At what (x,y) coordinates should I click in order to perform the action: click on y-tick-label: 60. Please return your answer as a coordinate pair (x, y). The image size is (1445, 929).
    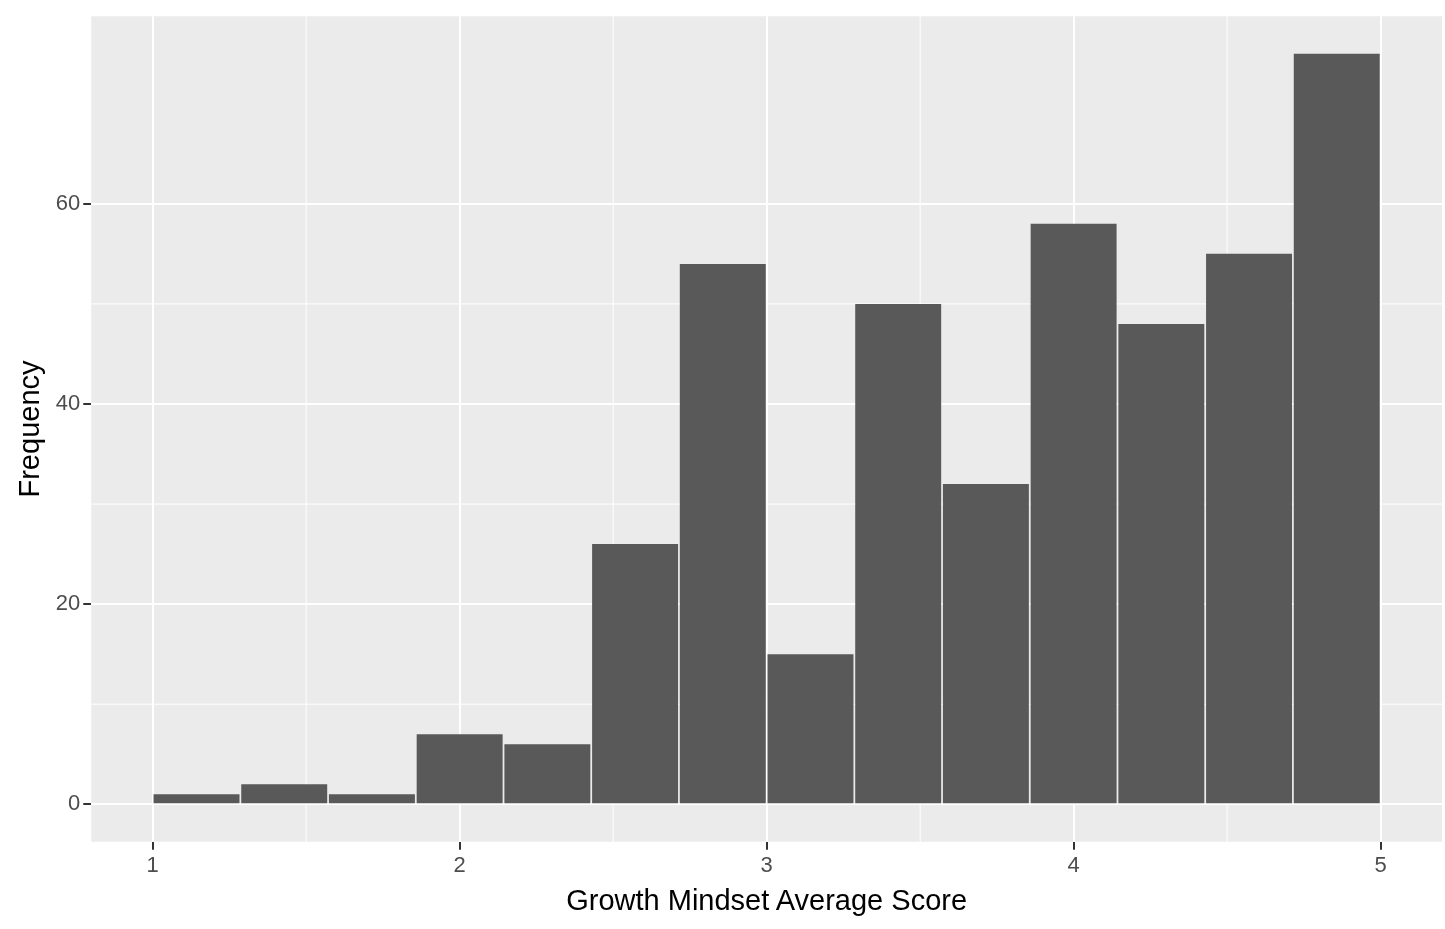
    Looking at the image, I should click on (68, 202).